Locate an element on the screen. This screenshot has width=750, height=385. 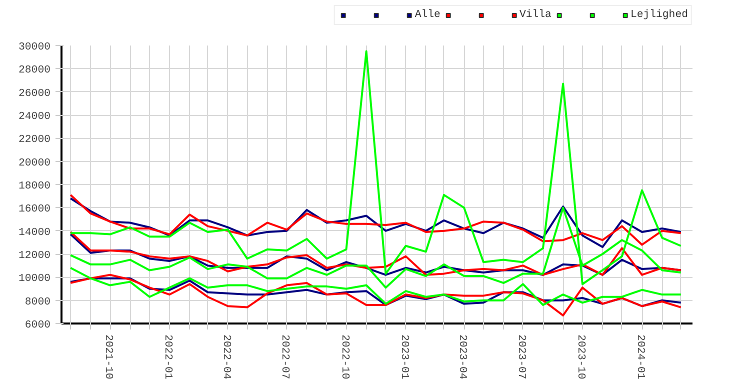
y-tick-label: 6000 is located at coordinates (37, 326).